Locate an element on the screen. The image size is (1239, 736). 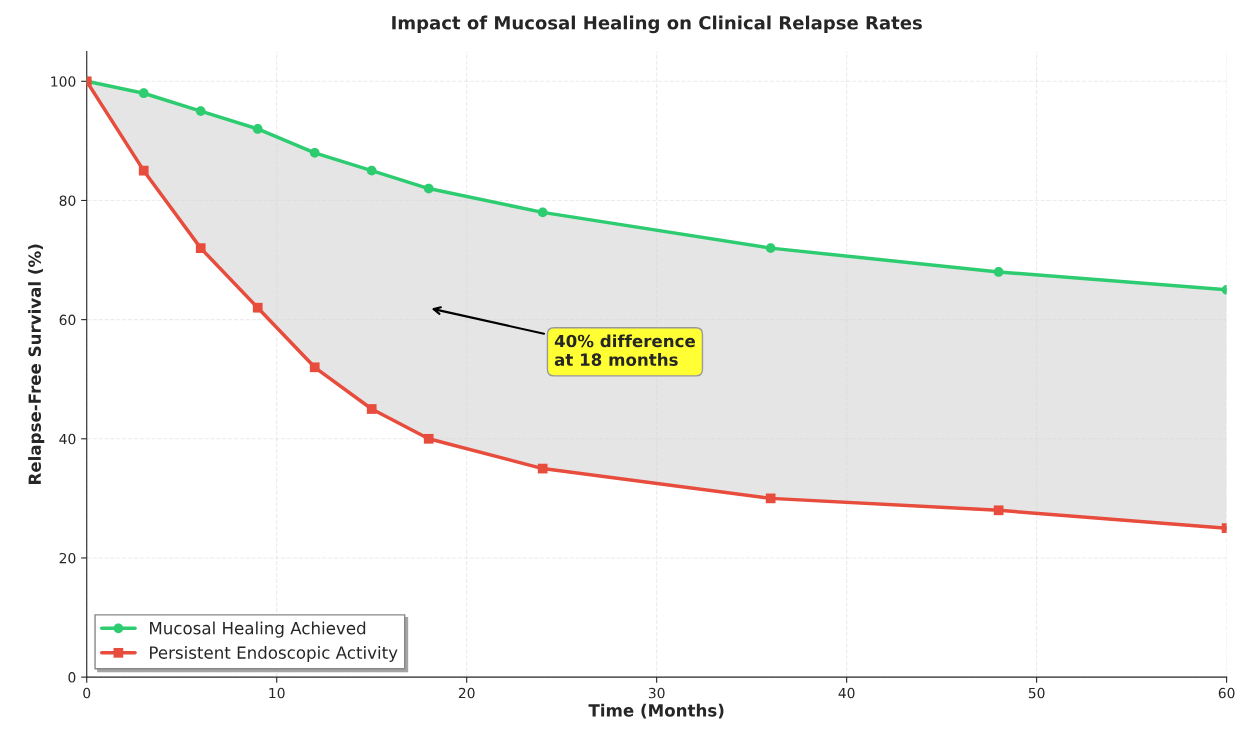
annotation: 40% difference at 18 months is located at coordinates (624, 350).